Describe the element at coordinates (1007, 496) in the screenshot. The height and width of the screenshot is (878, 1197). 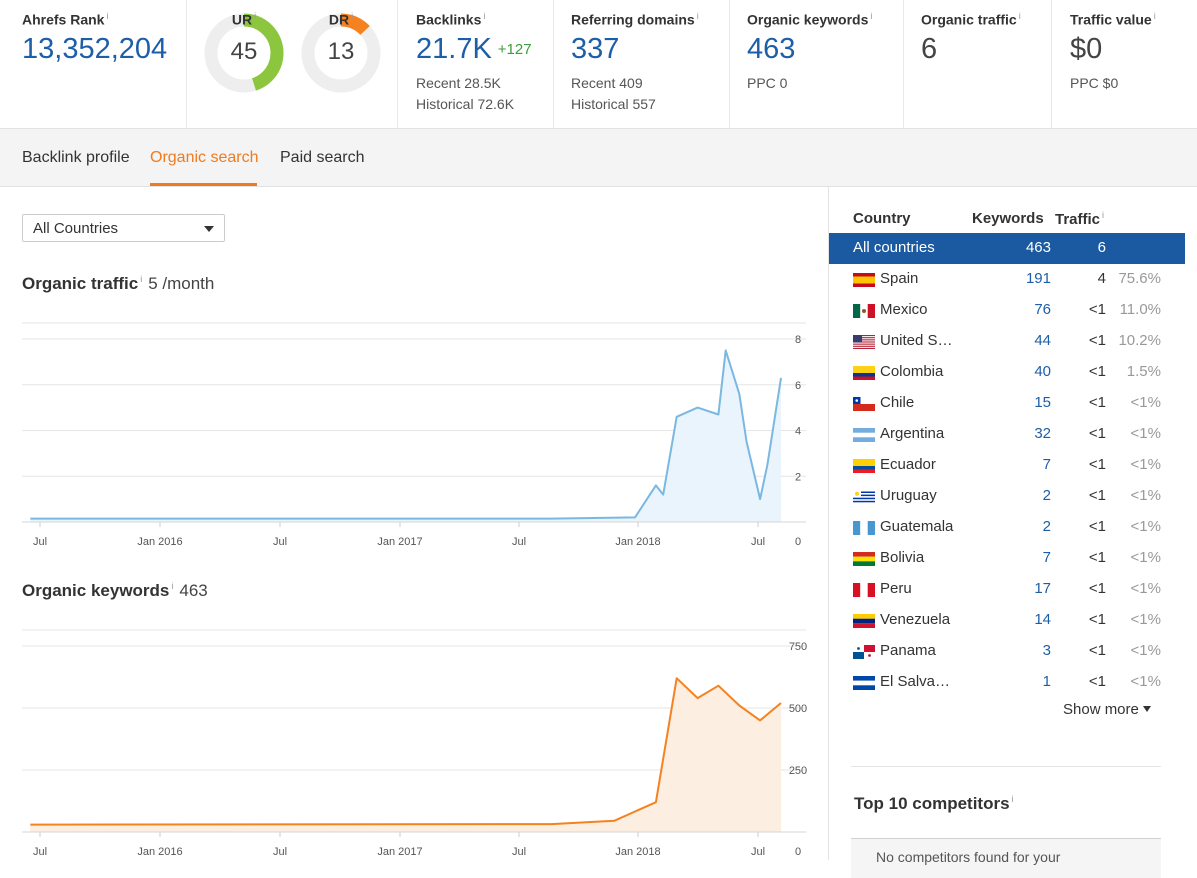
I see `country-row: Uruguay 2 <1 <1%` at that location.